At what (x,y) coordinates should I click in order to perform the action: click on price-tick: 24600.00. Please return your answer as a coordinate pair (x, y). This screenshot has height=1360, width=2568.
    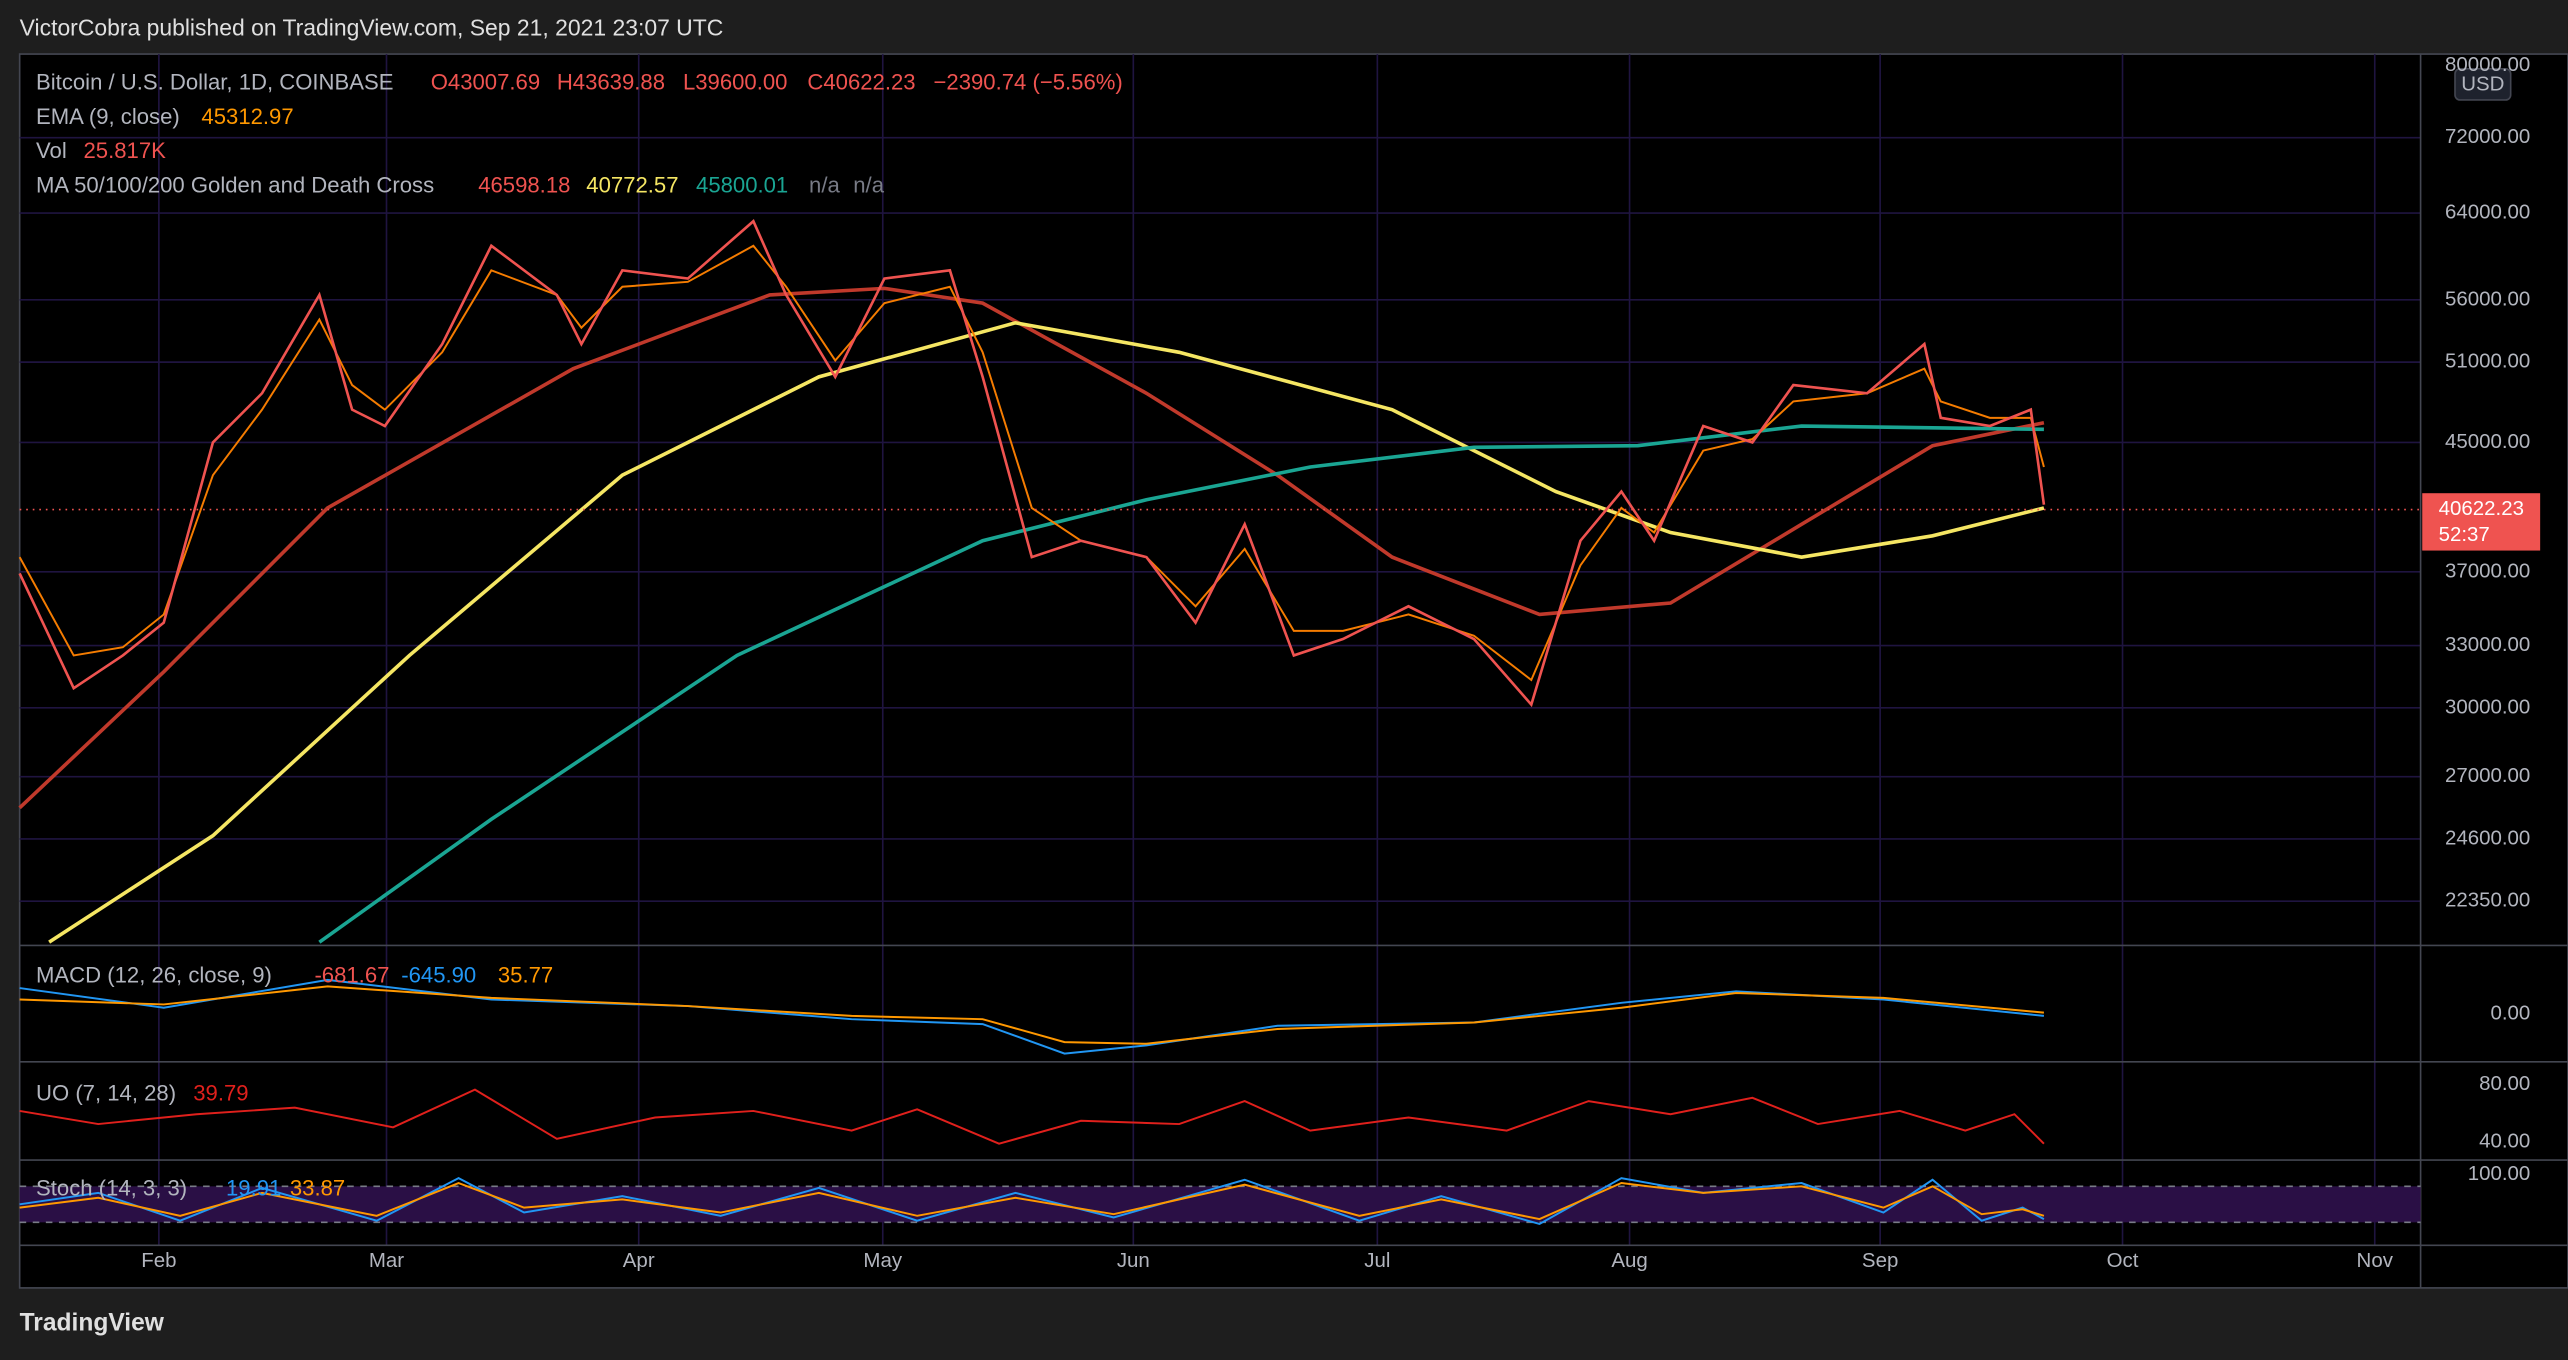
    Looking at the image, I should click on (2487, 837).